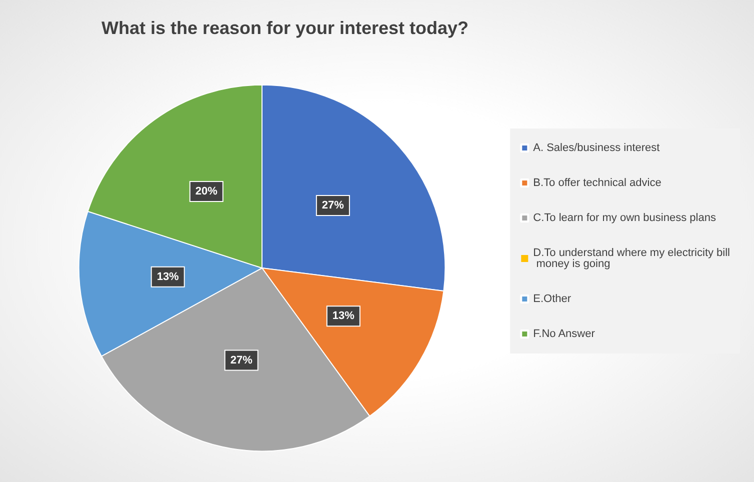 Image resolution: width=754 pixels, height=482 pixels. I want to click on legend-label: E.Other, so click(552, 299).